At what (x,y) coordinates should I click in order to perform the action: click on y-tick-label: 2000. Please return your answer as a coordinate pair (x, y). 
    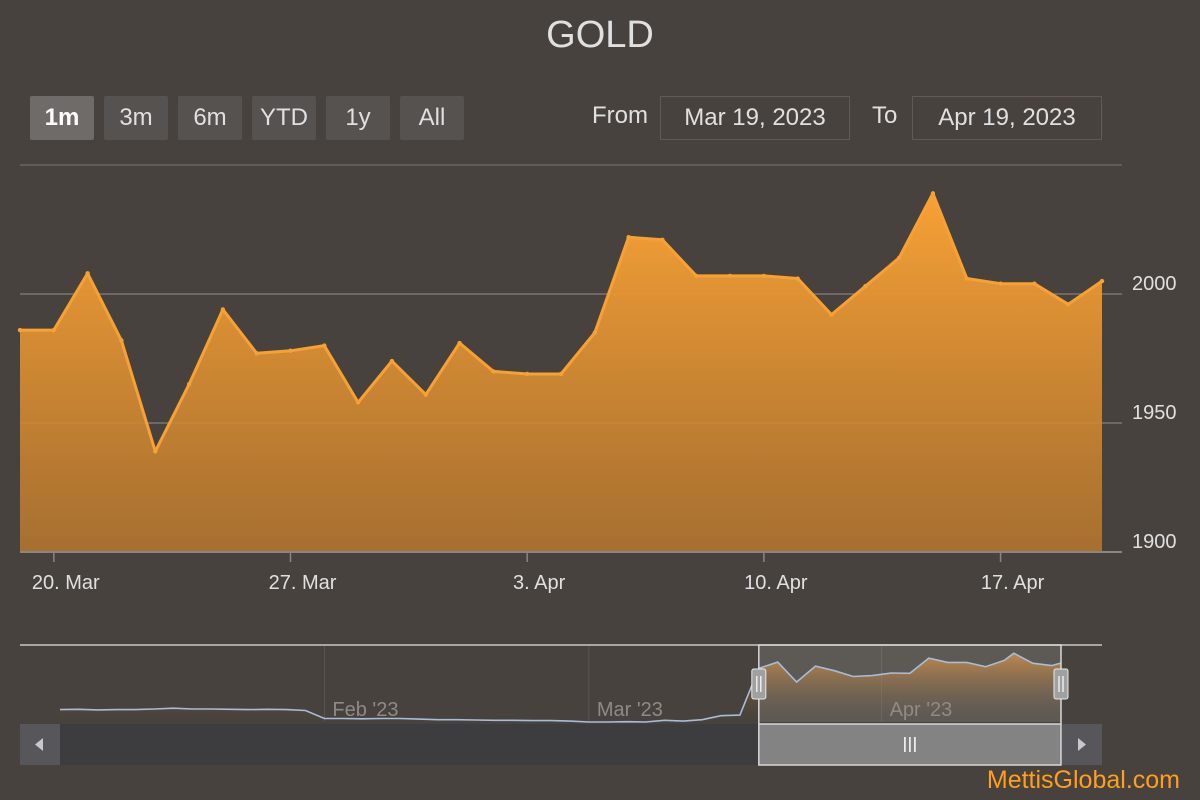
    Looking at the image, I should click on (1154, 284).